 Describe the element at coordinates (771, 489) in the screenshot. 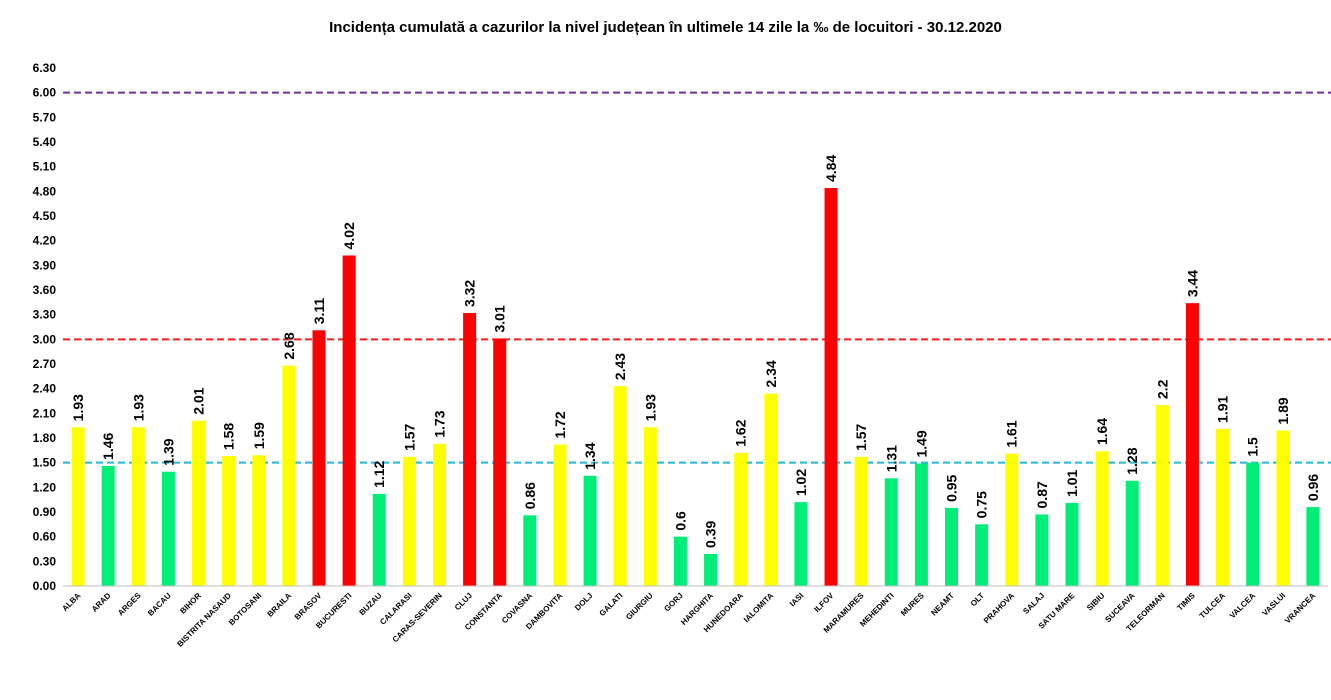

I see `bar-ialomita` at that location.